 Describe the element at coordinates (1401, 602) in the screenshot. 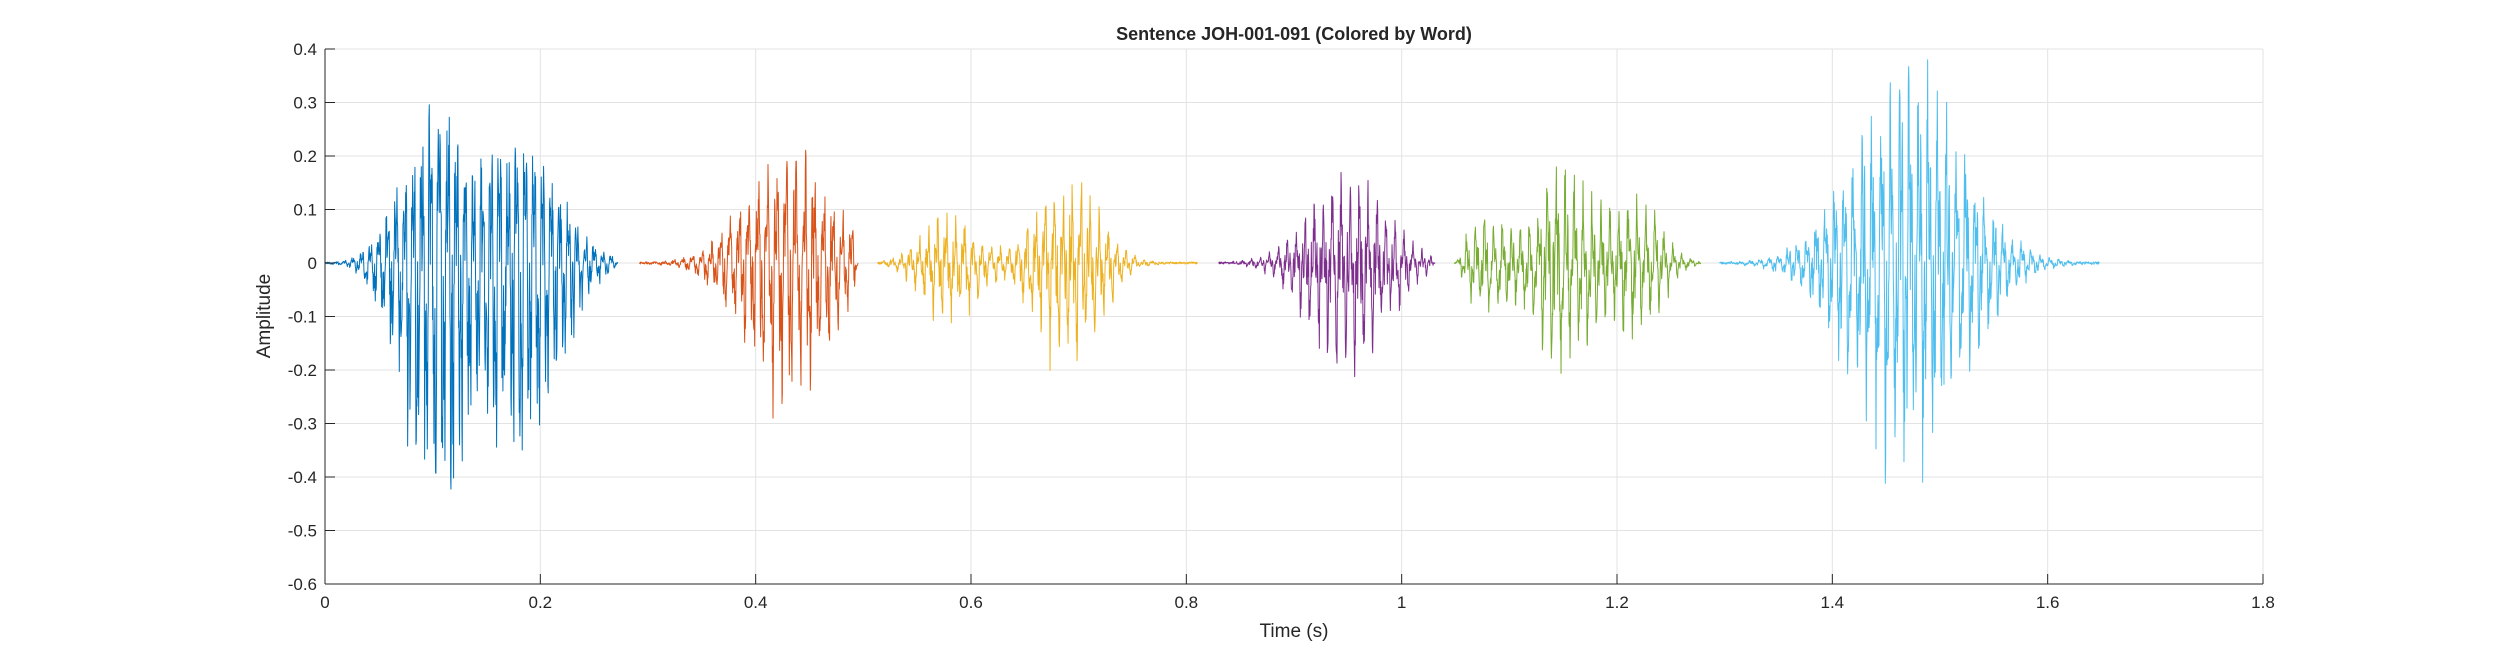

I see `x-tick-label: 1` at that location.